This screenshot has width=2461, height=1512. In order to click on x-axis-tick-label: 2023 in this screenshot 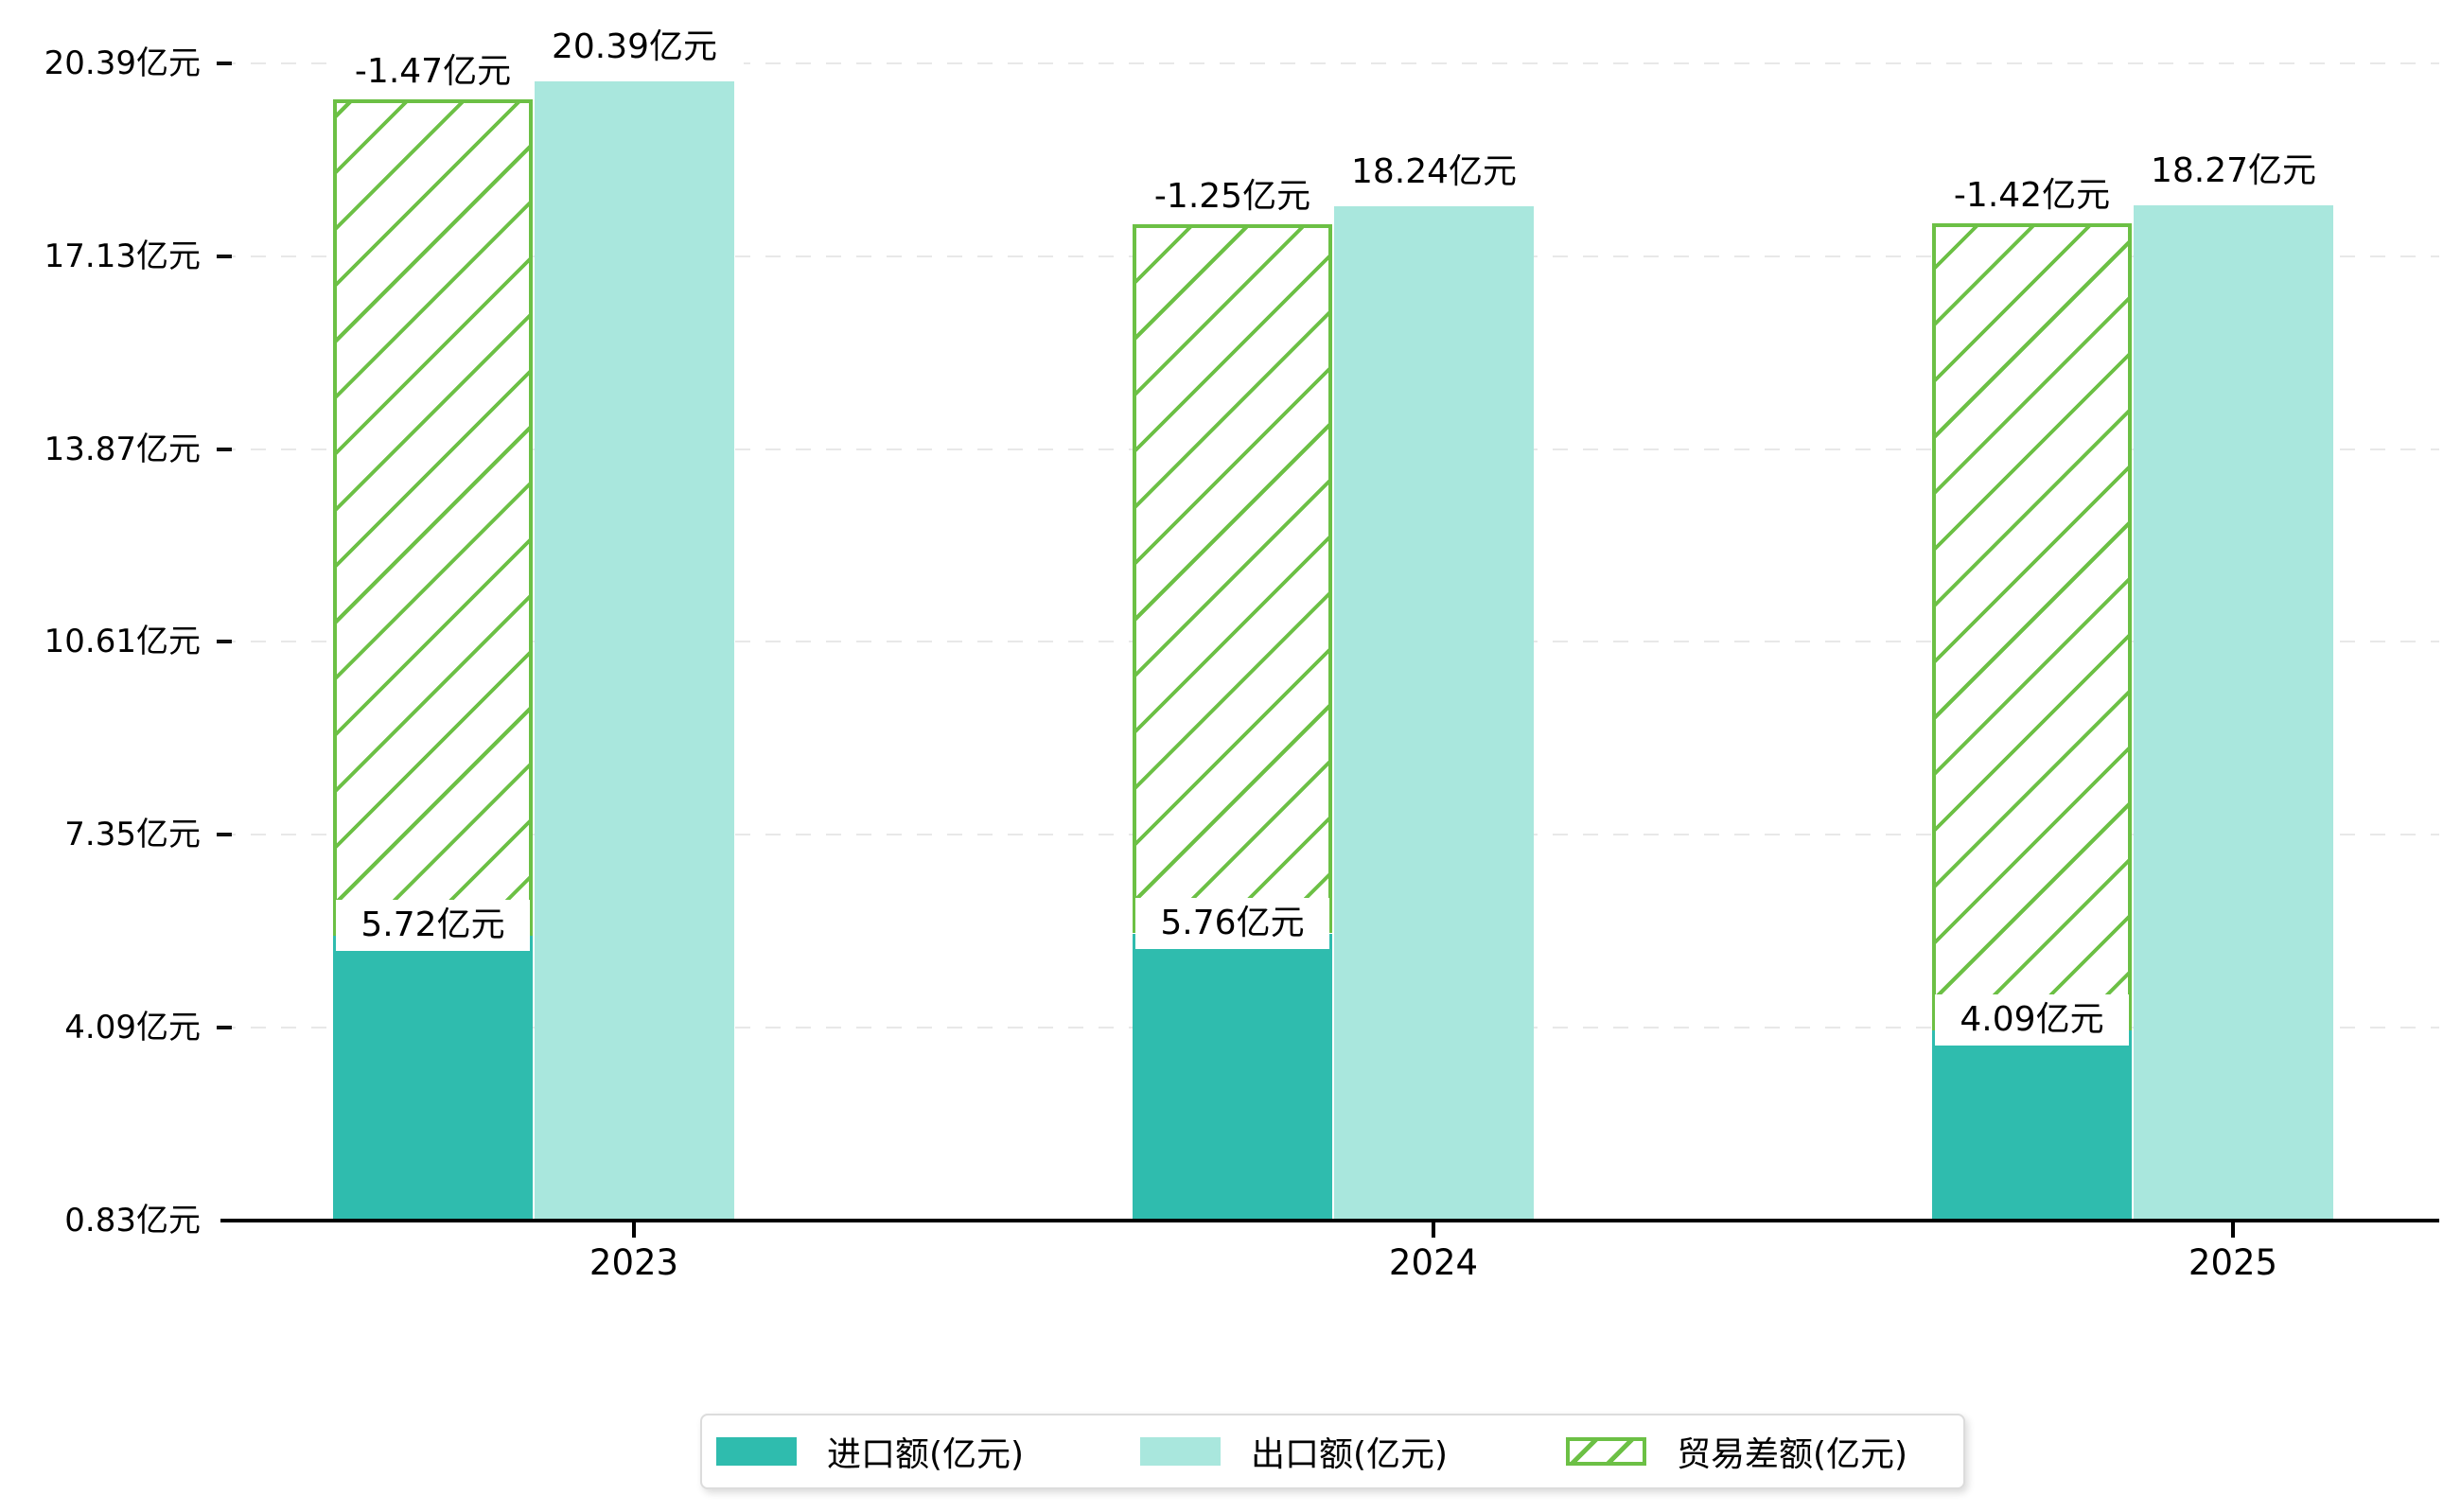, I will do `click(634, 1262)`.